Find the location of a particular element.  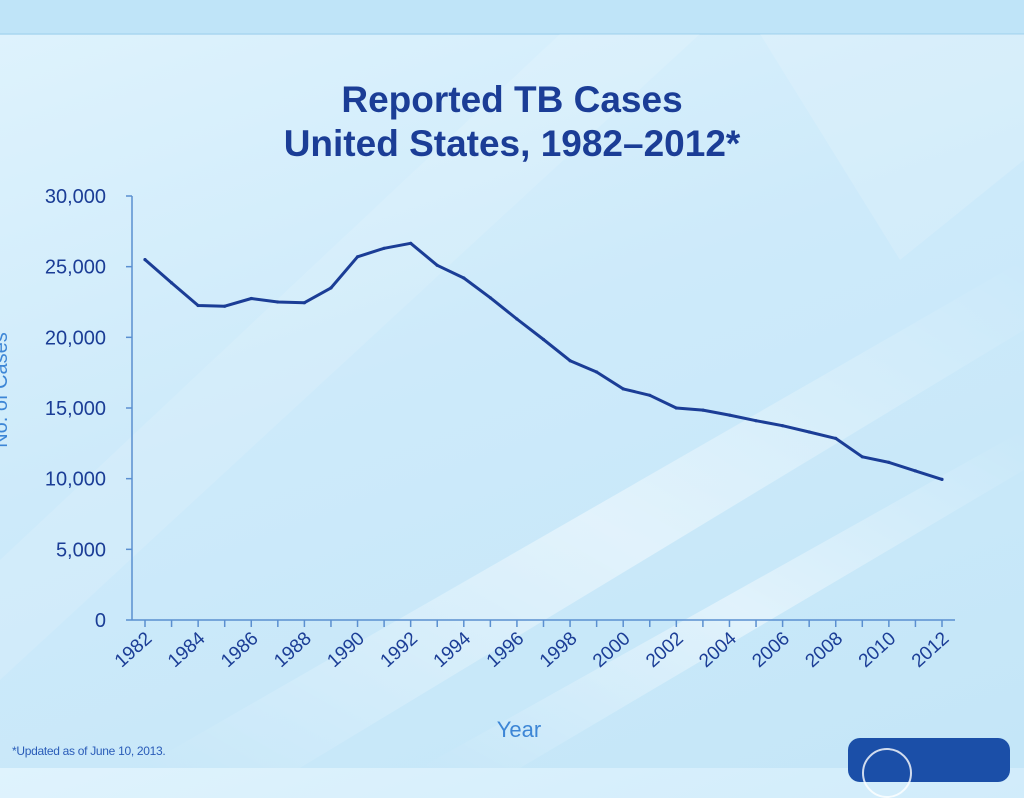

y-tick-label: 10,000 is located at coordinates (75, 480).